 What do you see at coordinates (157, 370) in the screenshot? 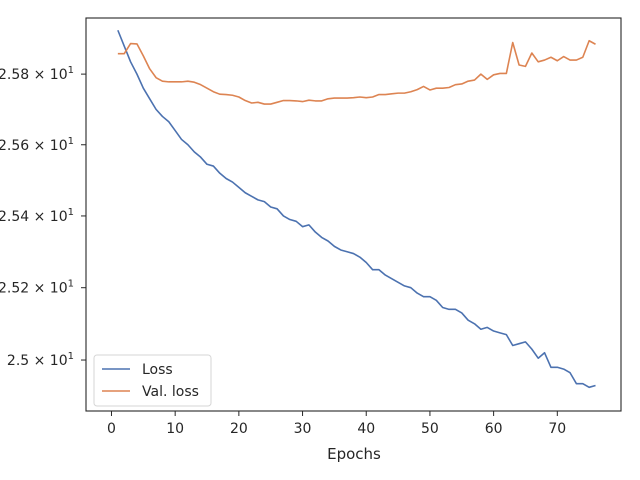
I see `legend-label-loss: Loss` at bounding box center [157, 370].